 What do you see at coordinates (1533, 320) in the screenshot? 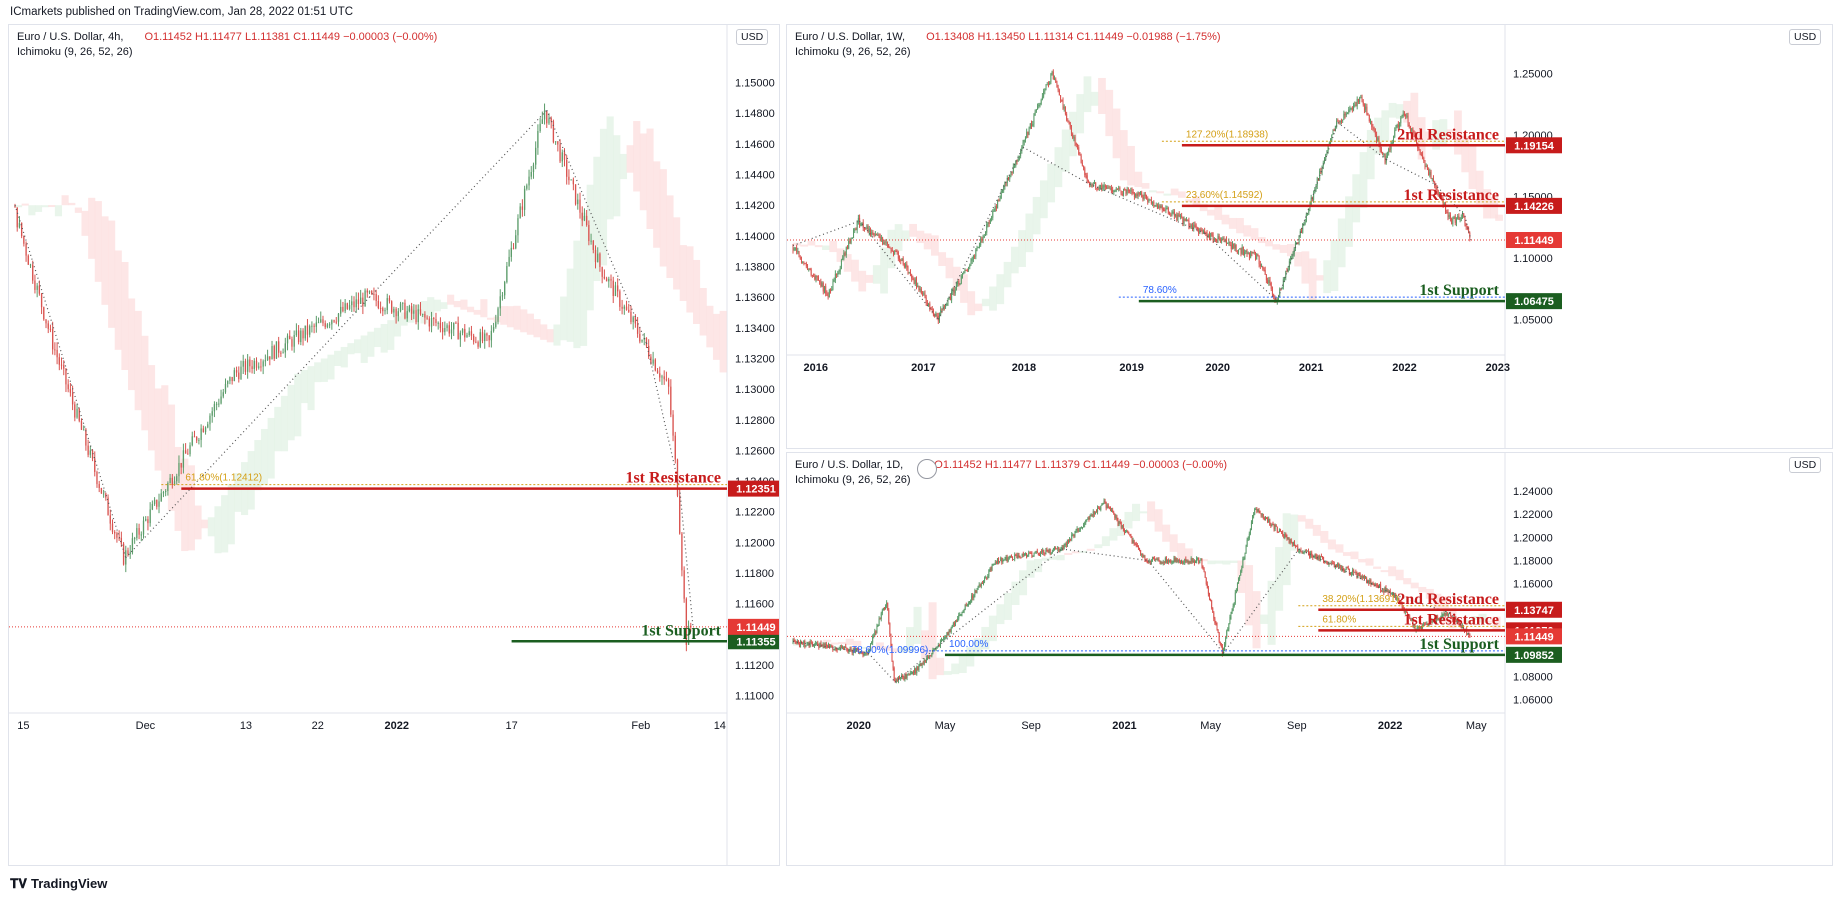
I see `y-tick-label: 1.05000` at bounding box center [1533, 320].